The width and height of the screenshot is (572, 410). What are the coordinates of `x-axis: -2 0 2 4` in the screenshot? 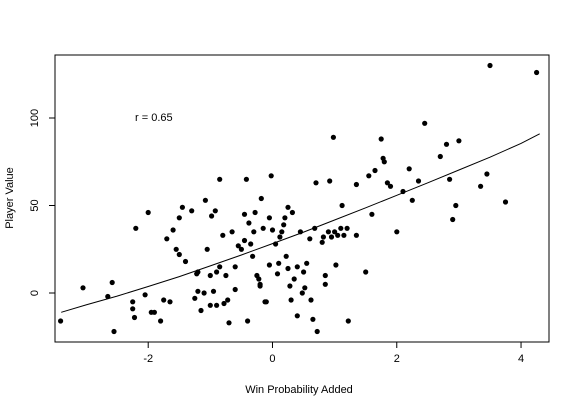 It's located at (333, 353).